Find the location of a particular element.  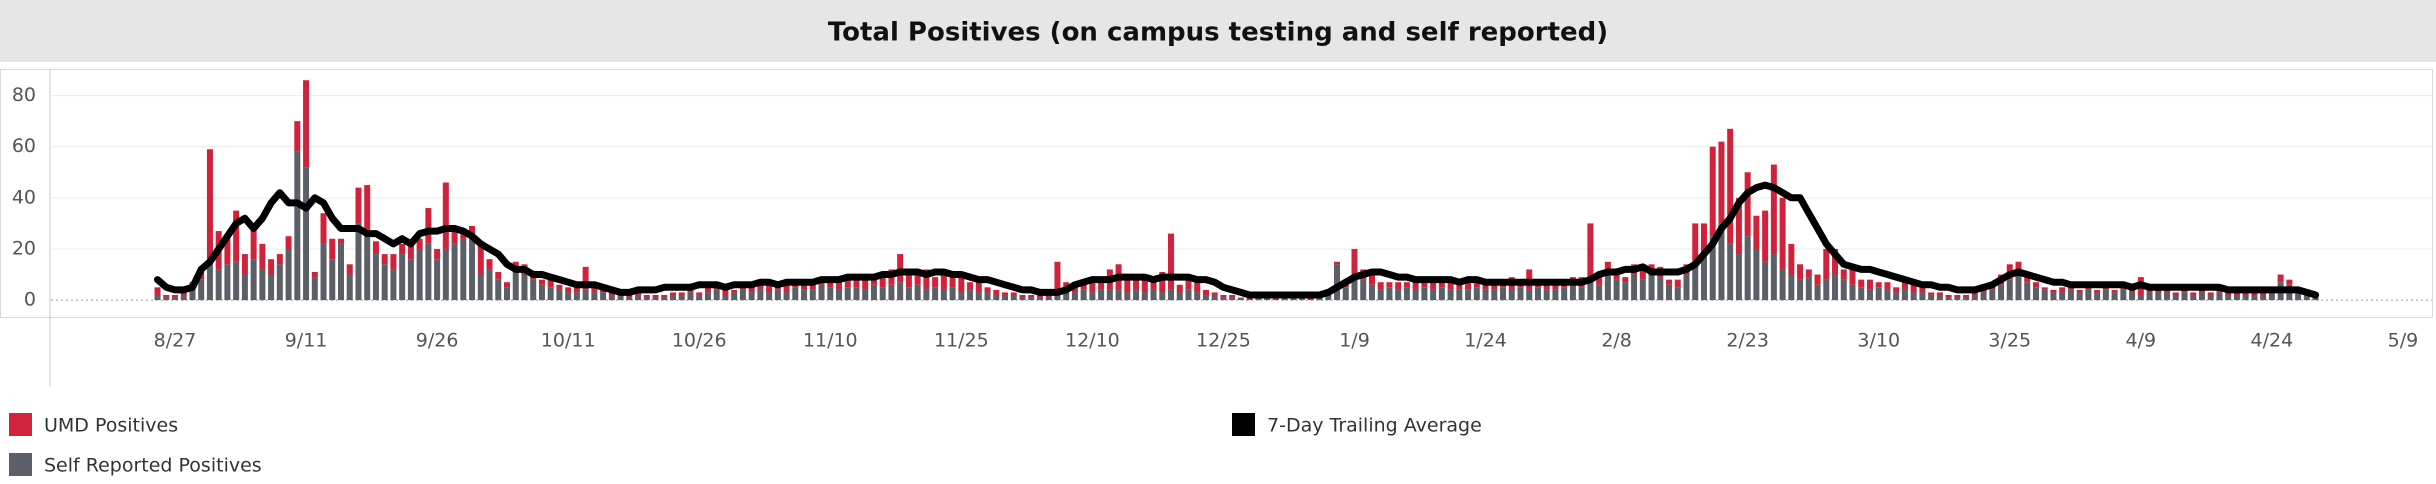

x-tick-label: 12/25 is located at coordinates (1223, 341).